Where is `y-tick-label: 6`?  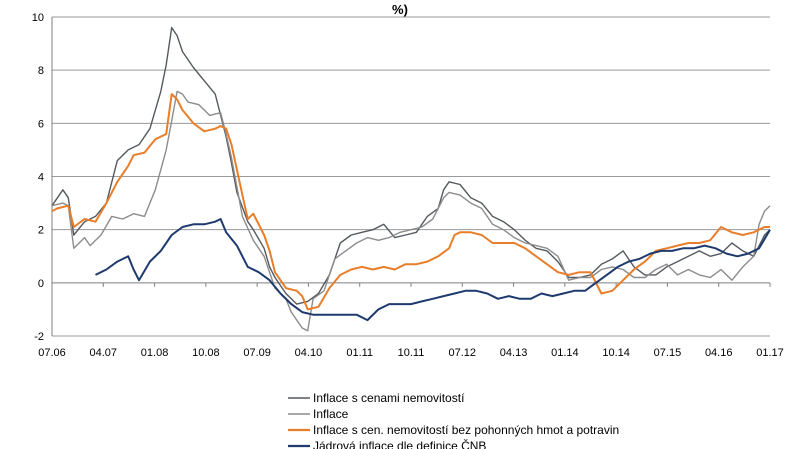
y-tick-label: 6 is located at coordinates (41, 124).